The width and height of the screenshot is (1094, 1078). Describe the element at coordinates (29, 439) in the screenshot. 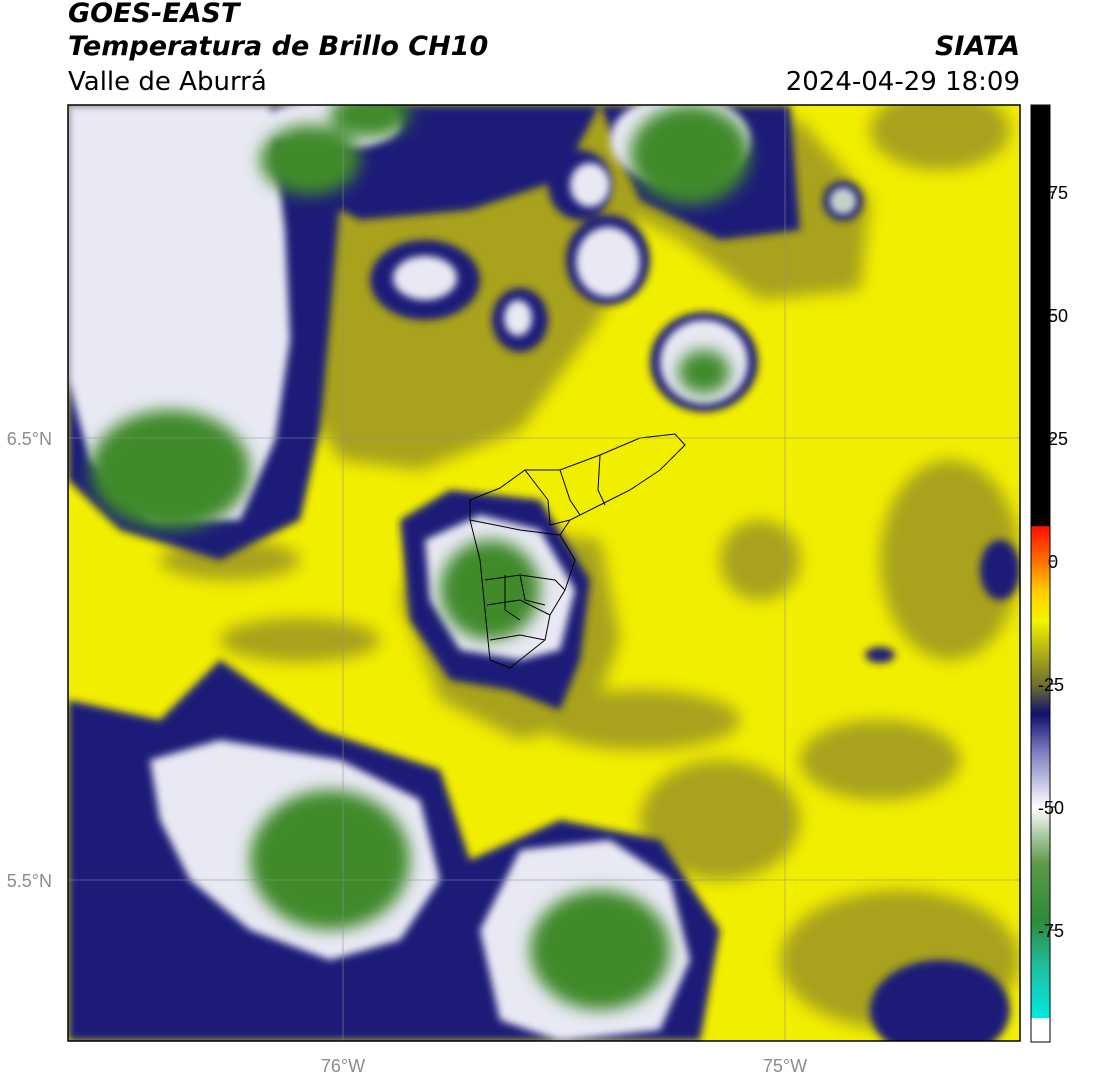

I see `lat-tick-label: 6.5°N` at that location.